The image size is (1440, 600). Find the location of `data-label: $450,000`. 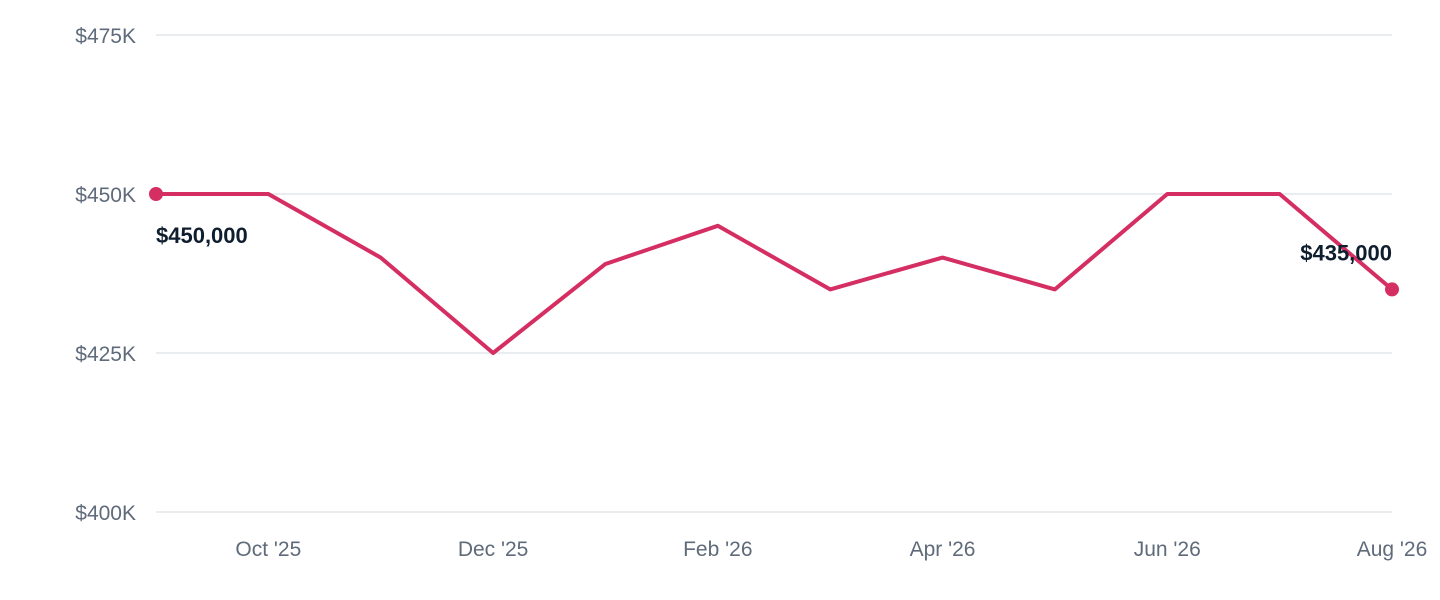

data-label: $450,000 is located at coordinates (202, 235).